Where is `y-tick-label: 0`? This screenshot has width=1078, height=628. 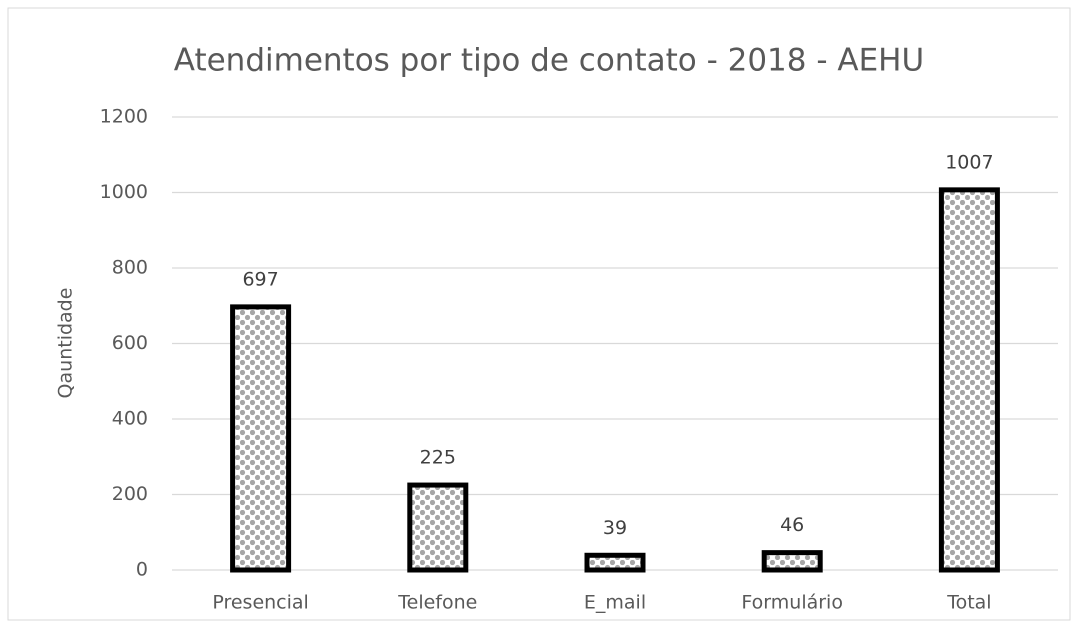
y-tick-label: 0 is located at coordinates (142, 570).